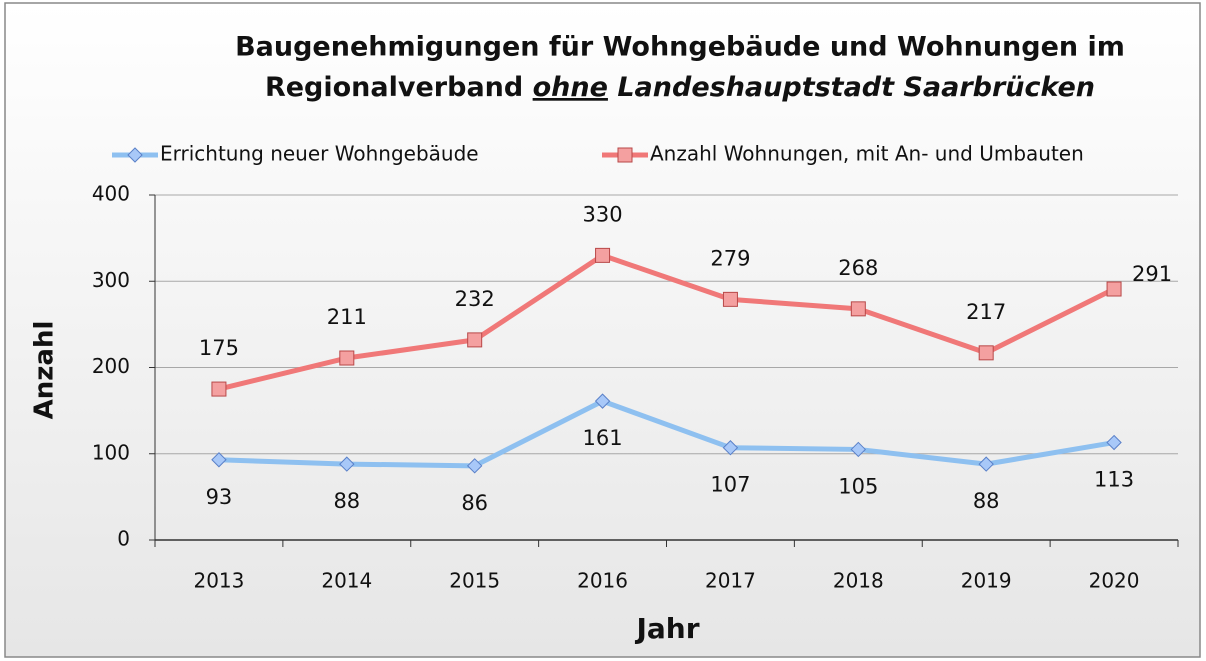 This screenshot has height=661, width=1206. I want to click on x-tick-label: 2017, so click(730, 581).